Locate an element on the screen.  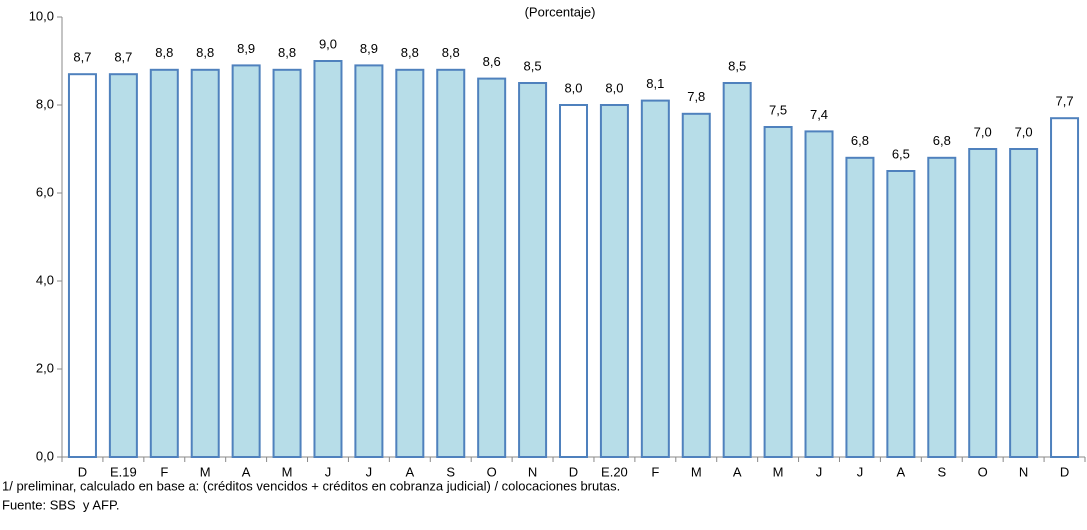
y-tick-label: 0,0 is located at coordinates (45, 455).